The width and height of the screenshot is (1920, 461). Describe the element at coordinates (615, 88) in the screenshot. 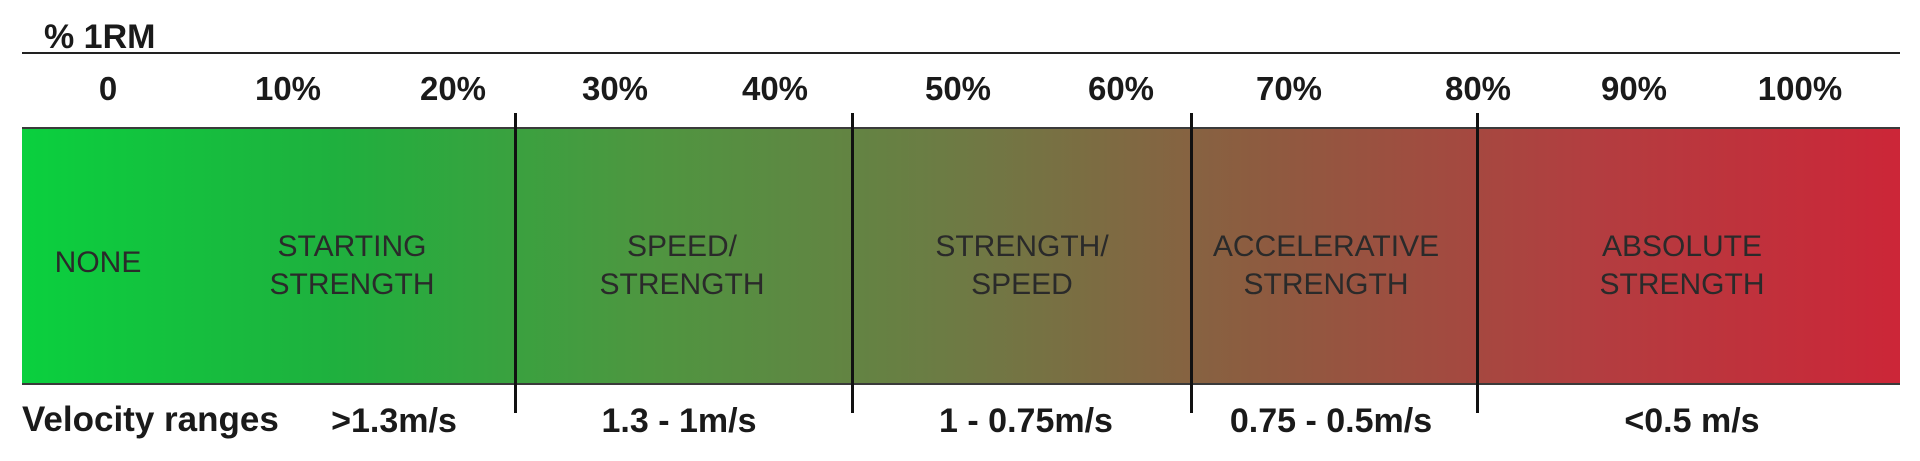

I see `tick-label: 30%` at that location.